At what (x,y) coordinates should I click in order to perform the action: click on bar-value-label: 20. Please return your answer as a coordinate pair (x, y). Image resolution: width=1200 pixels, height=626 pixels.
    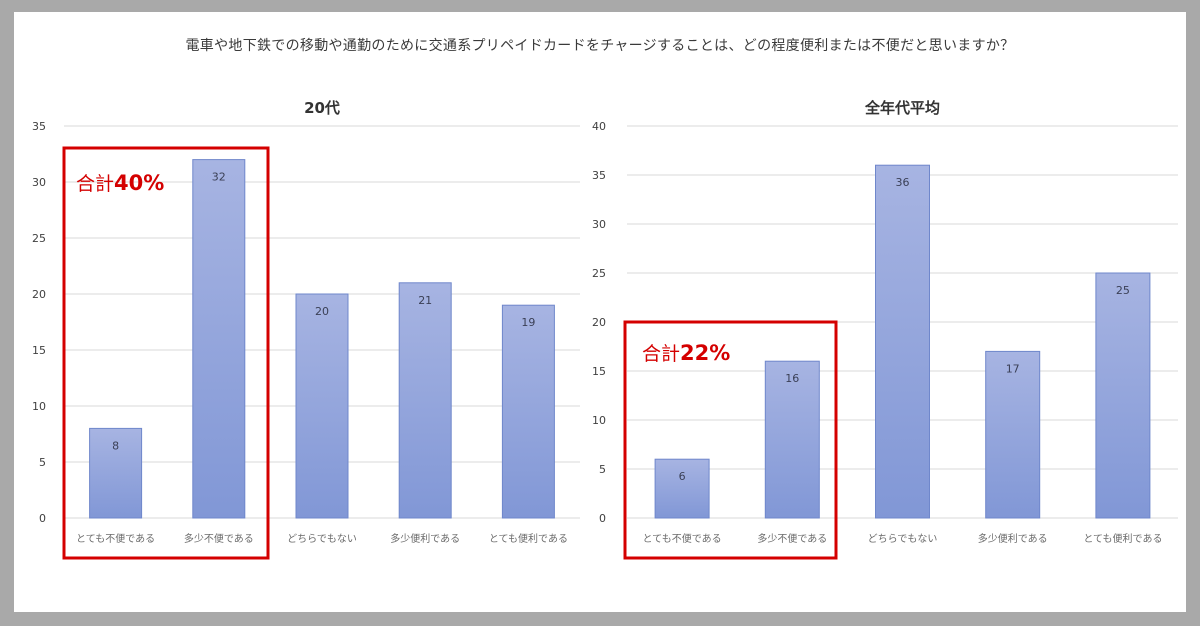
    Looking at the image, I should click on (322, 311).